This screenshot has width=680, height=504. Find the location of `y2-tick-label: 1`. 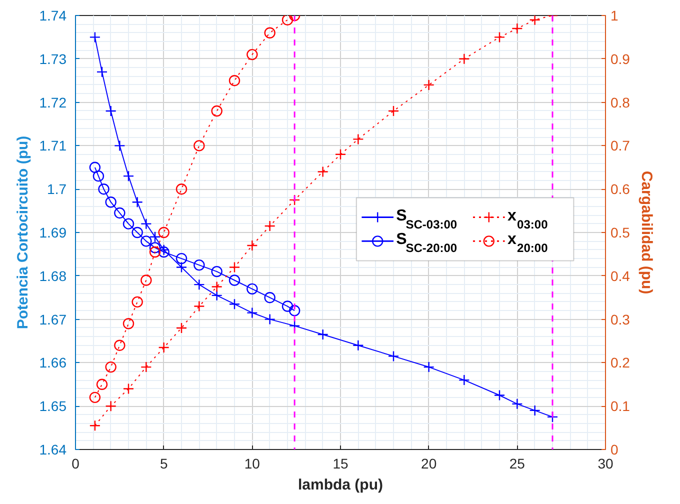

y2-tick-label: 1 is located at coordinates (614, 16).